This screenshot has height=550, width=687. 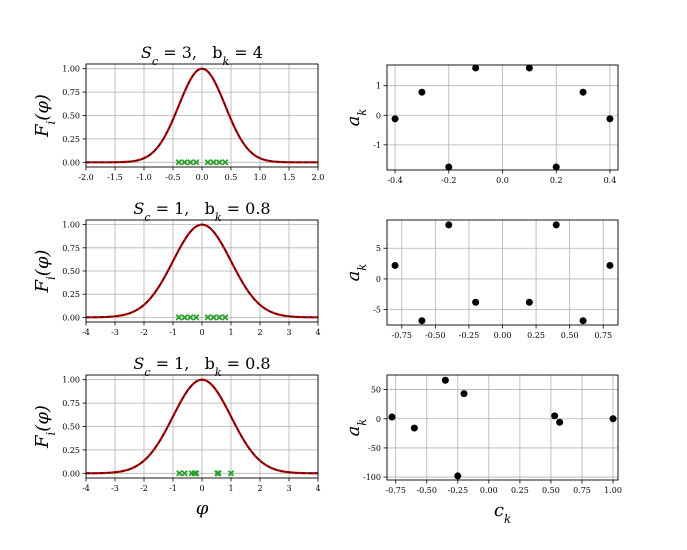 What do you see at coordinates (201, 366) in the screenshot?
I see `panel5-title: Sc = 1, bk = 0.8` at bounding box center [201, 366].